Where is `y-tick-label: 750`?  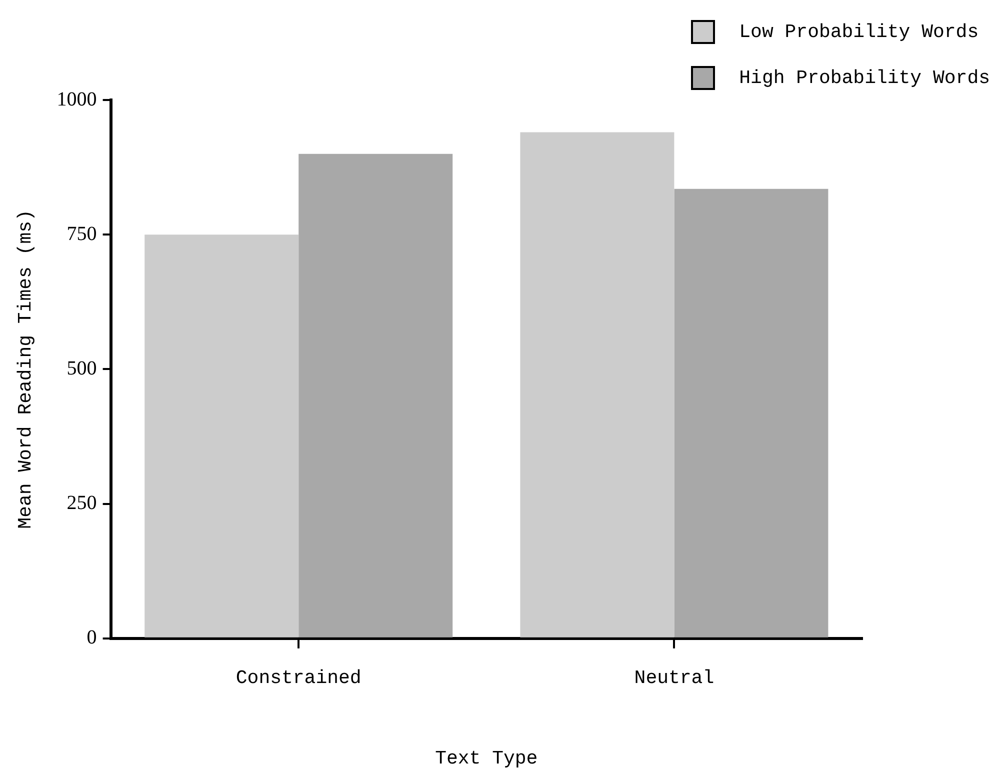
y-tick-label: 750 is located at coordinates (81, 233).